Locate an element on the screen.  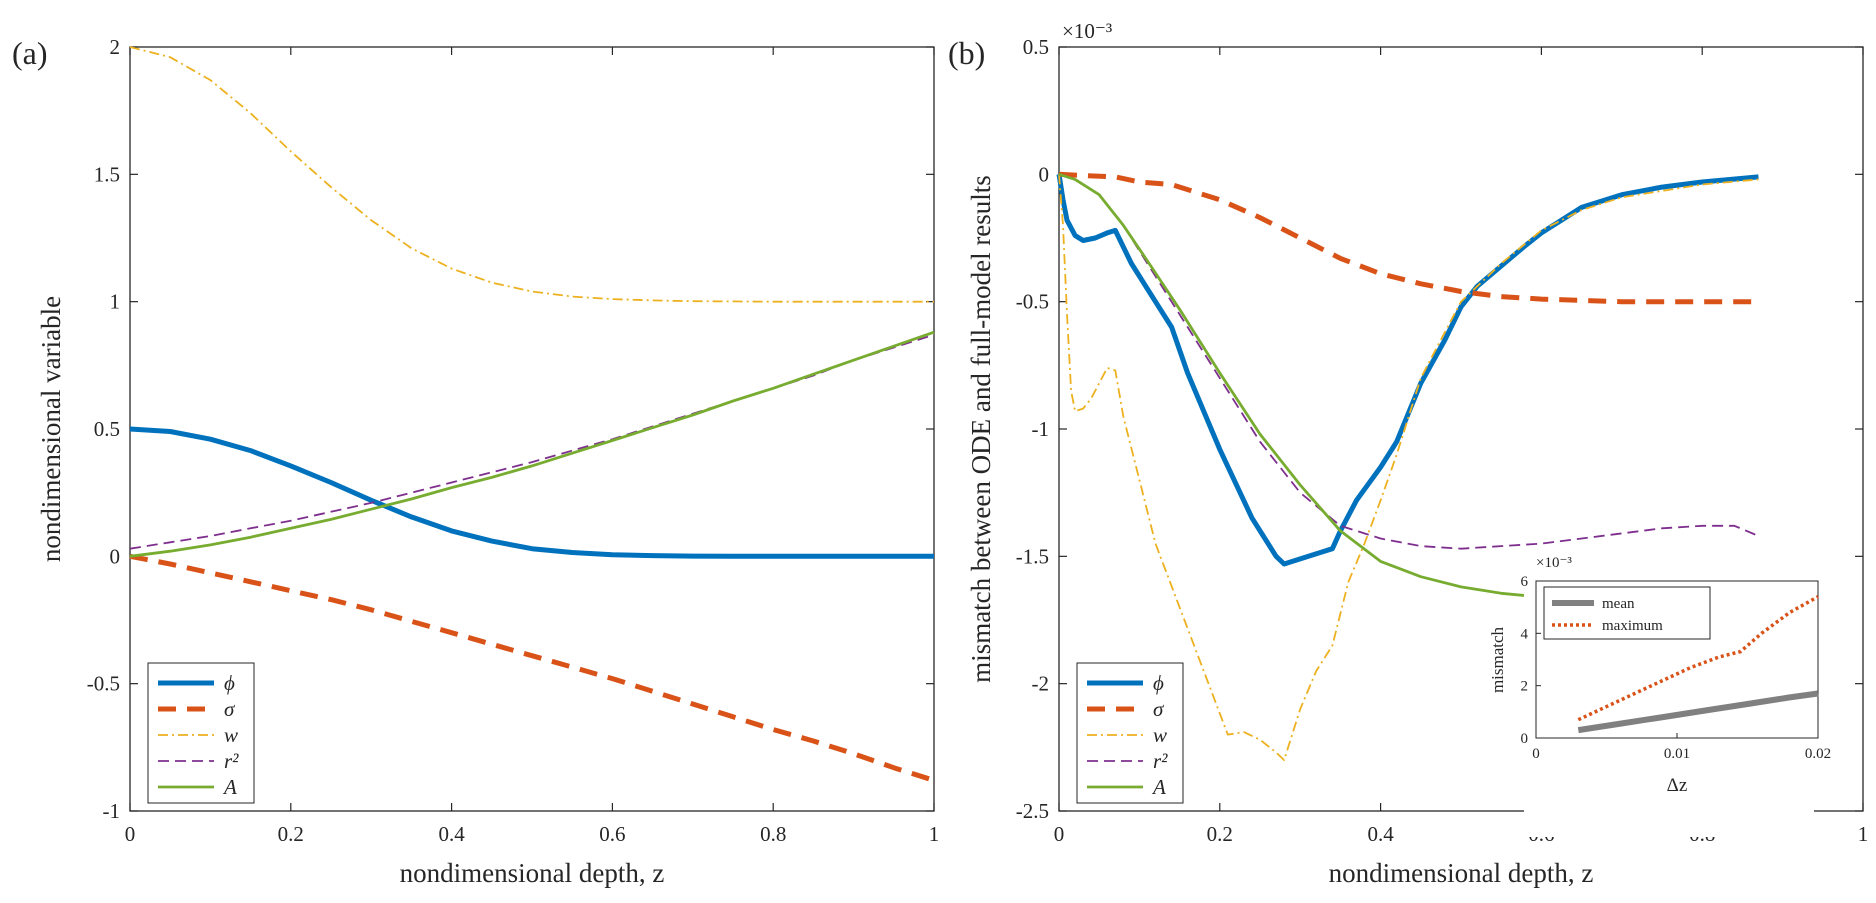
panel-a-legend-label-sigma: σ is located at coordinates (230, 709).